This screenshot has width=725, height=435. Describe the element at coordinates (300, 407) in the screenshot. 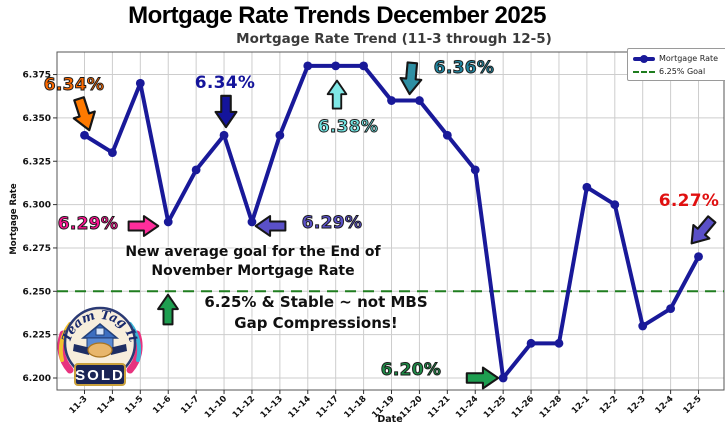

I see `x-tick-label: 11-14` at that location.